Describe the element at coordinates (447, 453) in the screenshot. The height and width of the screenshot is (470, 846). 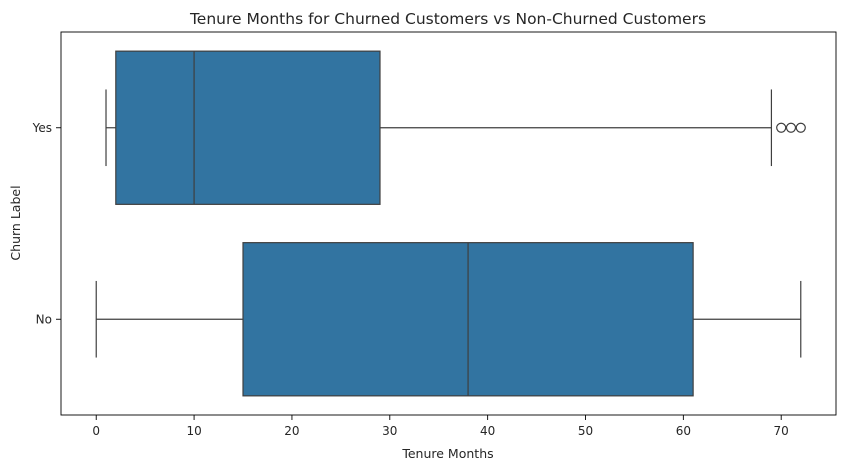
I see `x-axis-label: Tenure Months` at that location.